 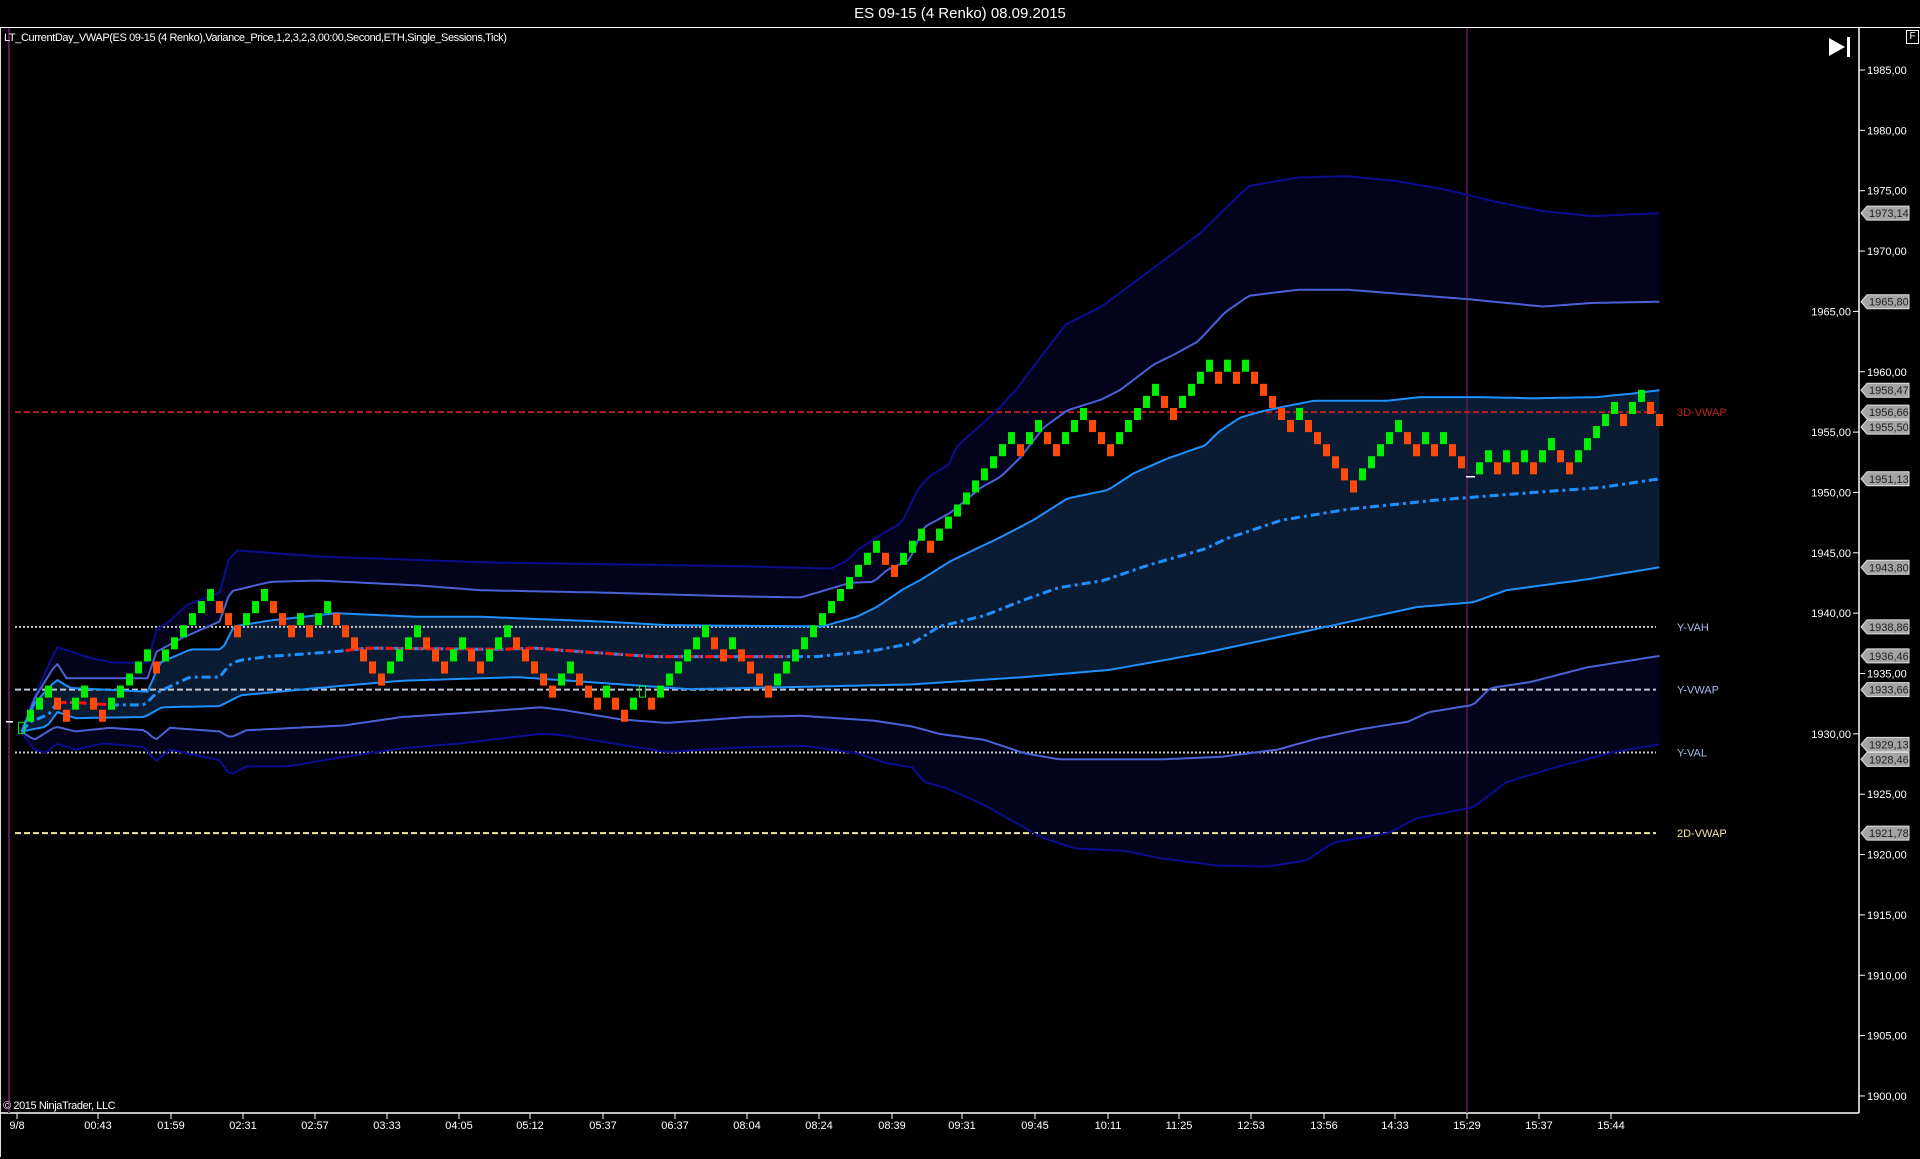 I want to click on scroll-to-end-button, so click(x=1840, y=47).